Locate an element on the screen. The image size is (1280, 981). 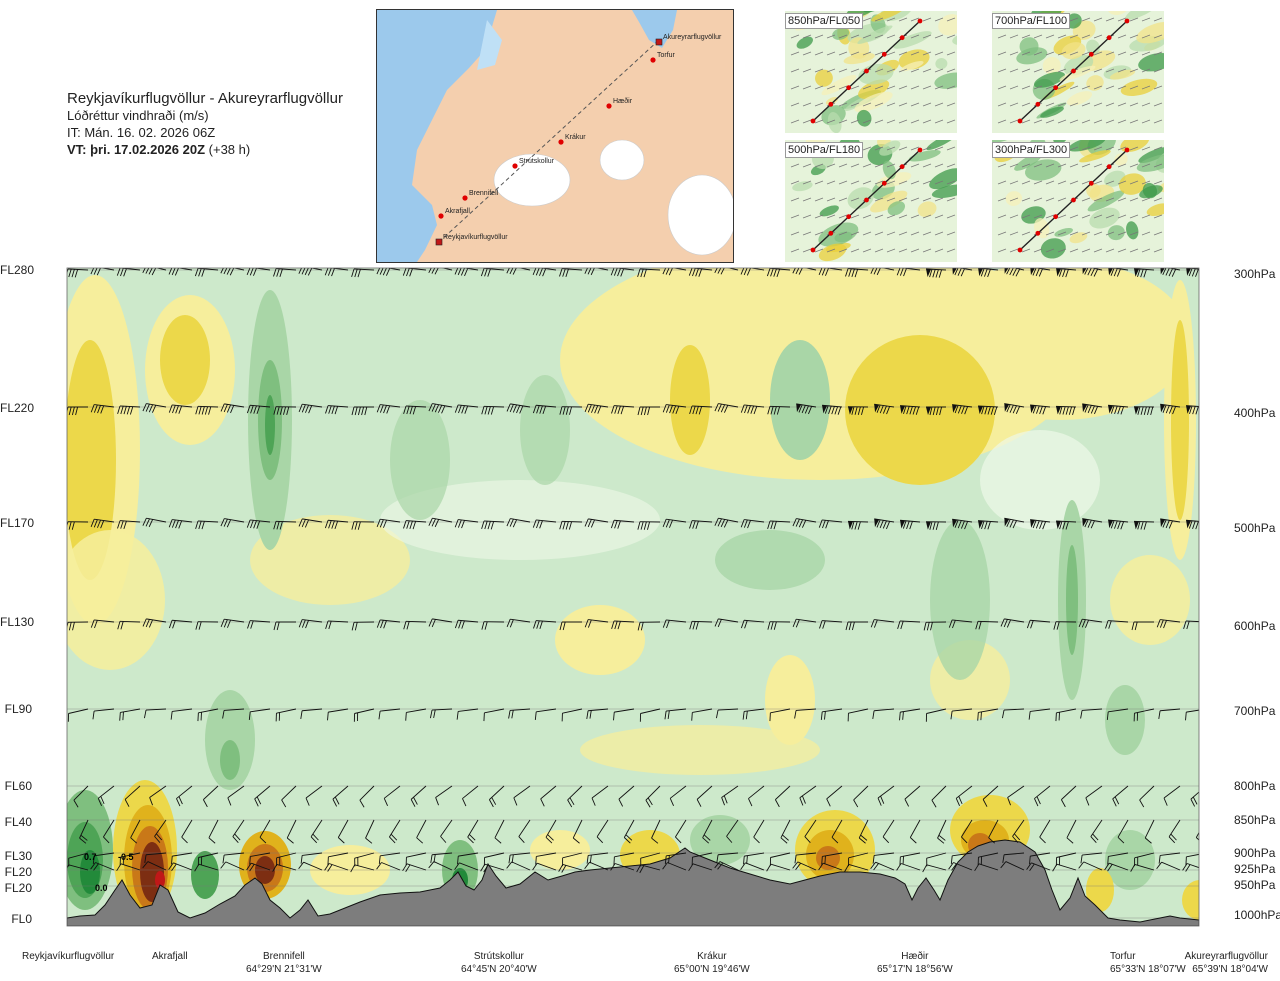
thumb-label: 700hPa/FL100 is located at coordinates (1031, 21).